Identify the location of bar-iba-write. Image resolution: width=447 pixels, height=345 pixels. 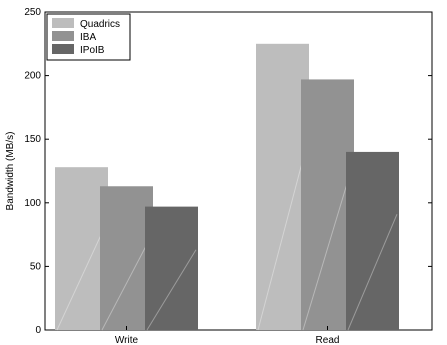
(126, 258).